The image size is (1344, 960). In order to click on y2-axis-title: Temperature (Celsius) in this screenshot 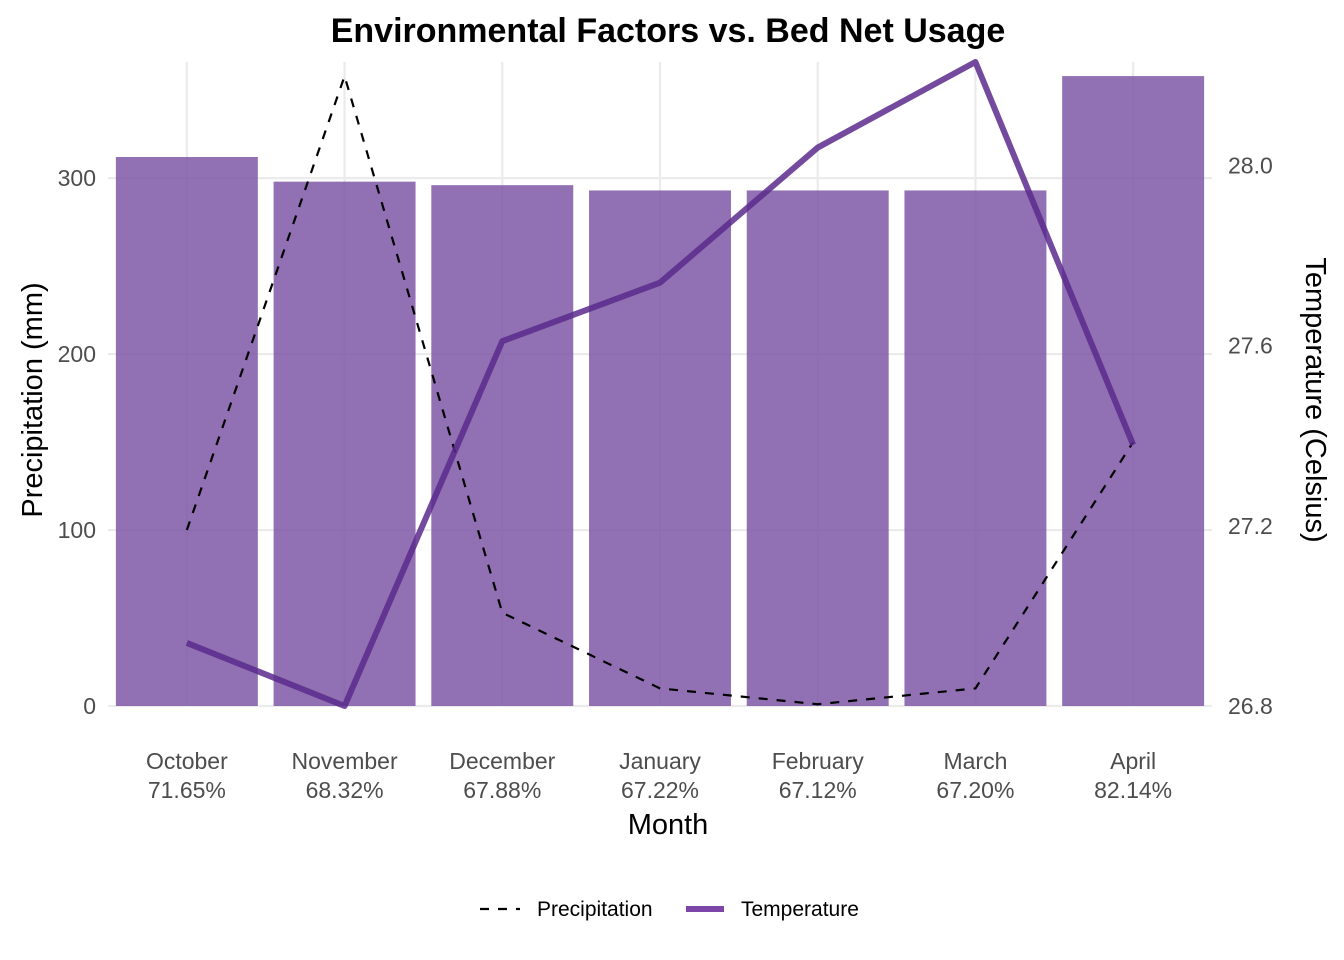, I will do `click(1315, 399)`.